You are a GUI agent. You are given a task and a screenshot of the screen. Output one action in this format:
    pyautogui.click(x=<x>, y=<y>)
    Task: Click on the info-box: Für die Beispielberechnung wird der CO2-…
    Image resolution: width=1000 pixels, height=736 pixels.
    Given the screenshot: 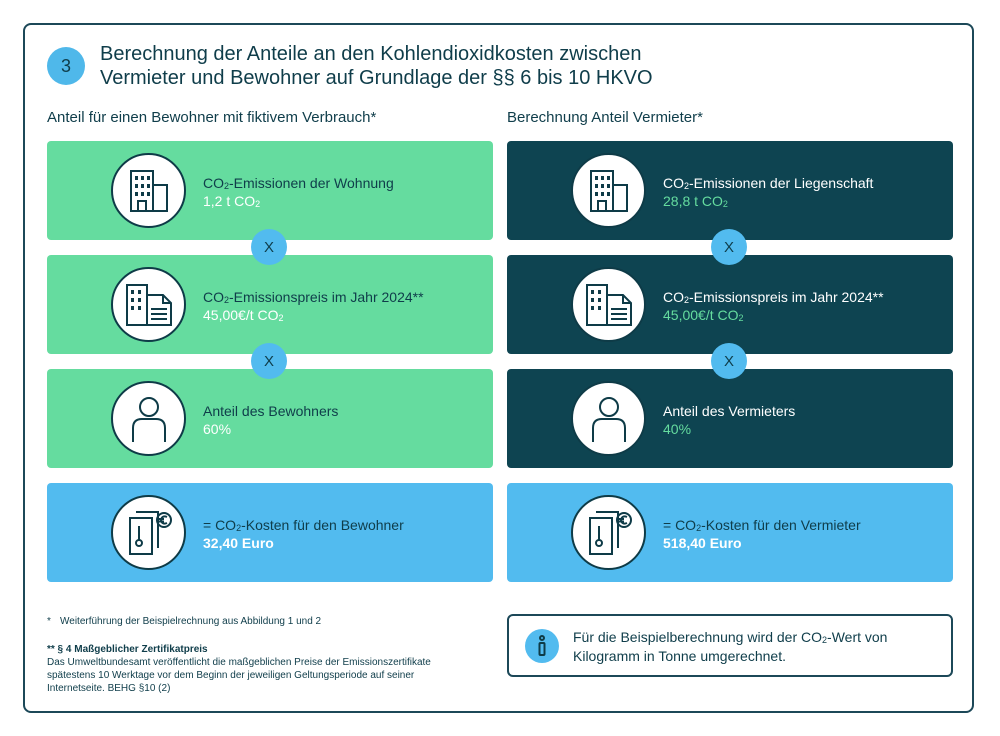 What is the action you would take?
    pyautogui.click(x=730, y=645)
    